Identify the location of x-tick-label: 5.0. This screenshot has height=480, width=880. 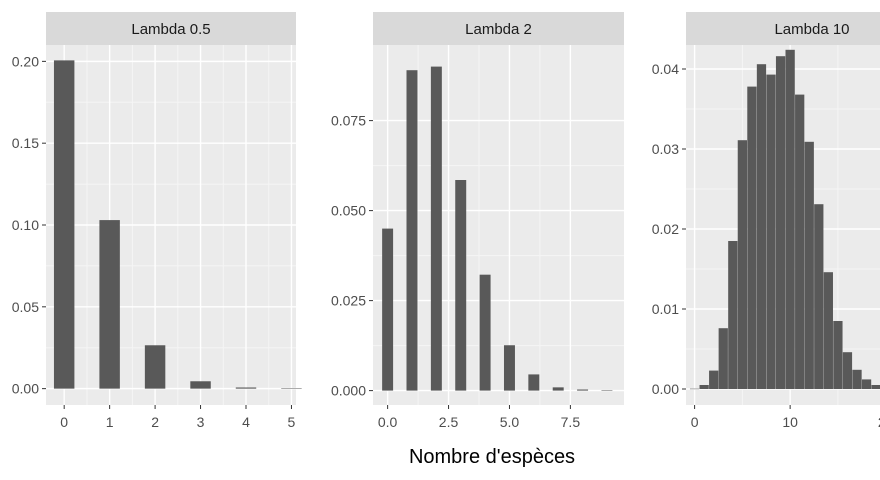
(510, 422).